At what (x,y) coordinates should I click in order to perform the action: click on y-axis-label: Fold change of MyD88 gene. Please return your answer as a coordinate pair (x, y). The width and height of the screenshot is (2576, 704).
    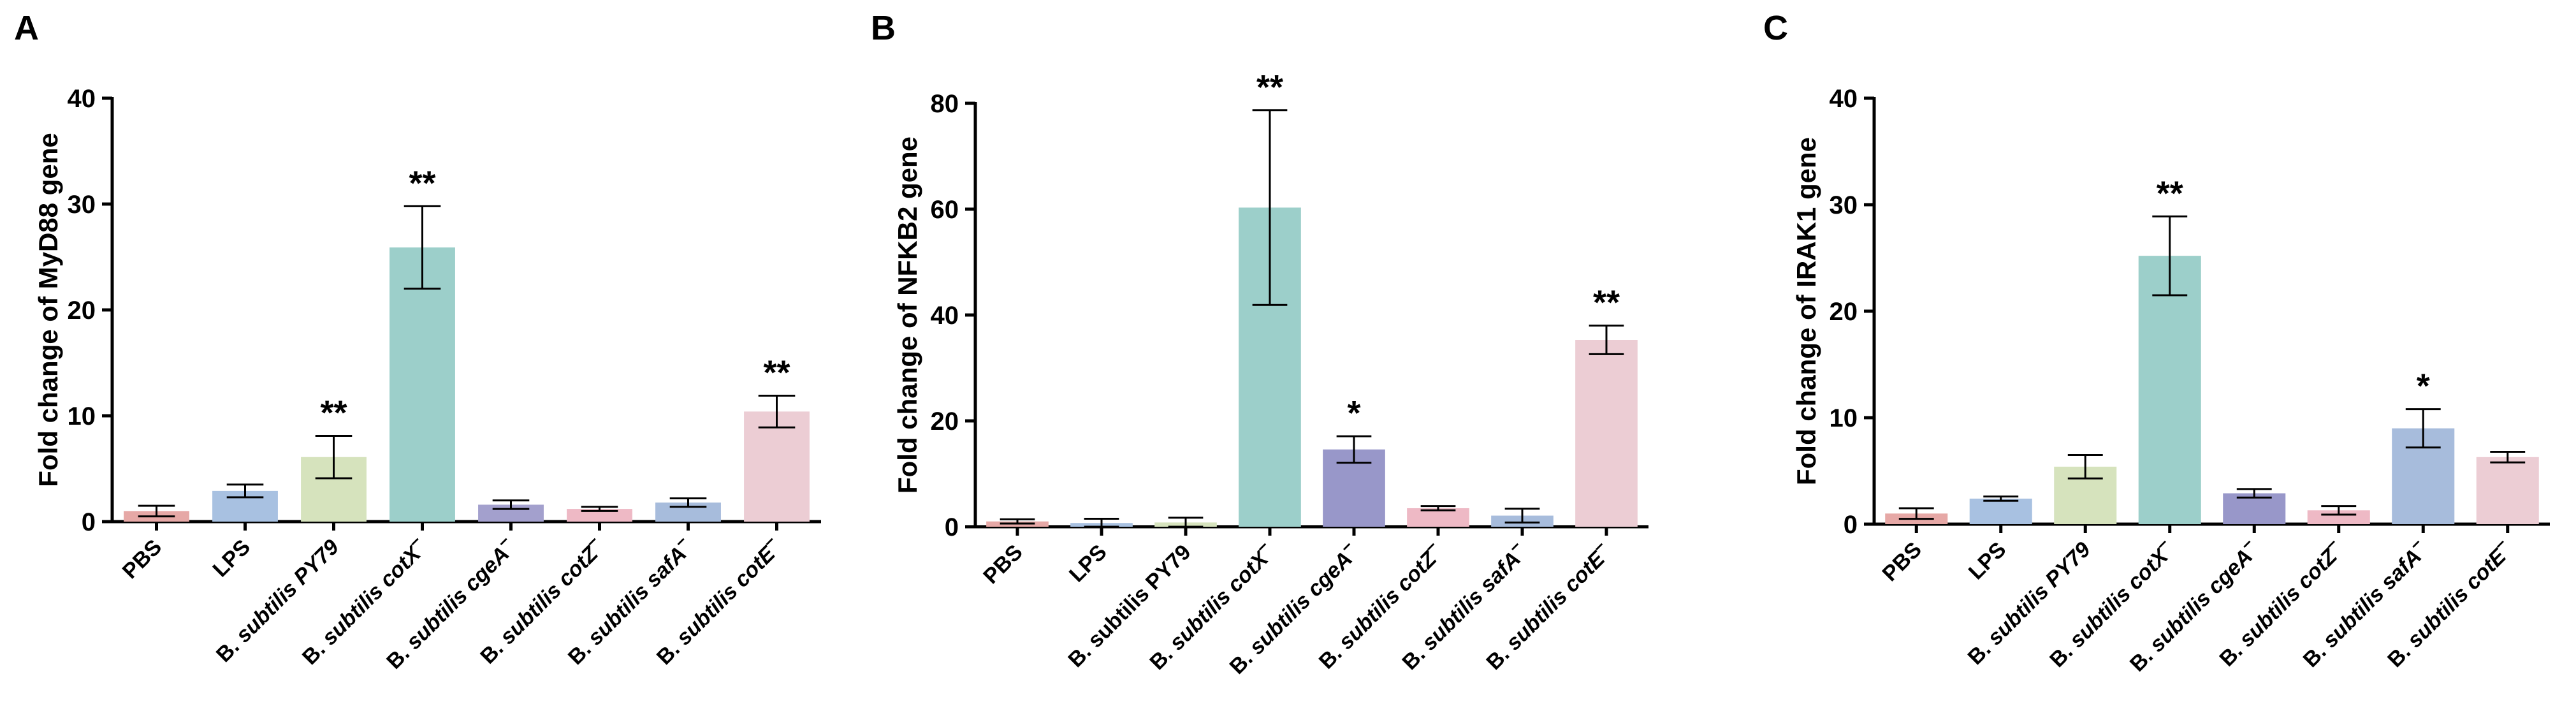
    Looking at the image, I should click on (48, 310).